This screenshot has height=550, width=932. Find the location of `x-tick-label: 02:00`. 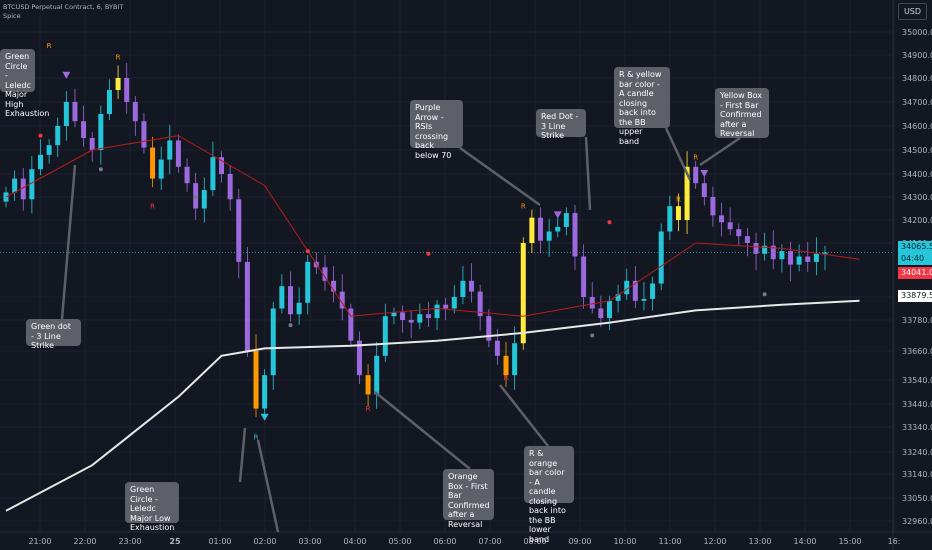

x-tick-label: 02:00 is located at coordinates (264, 541).